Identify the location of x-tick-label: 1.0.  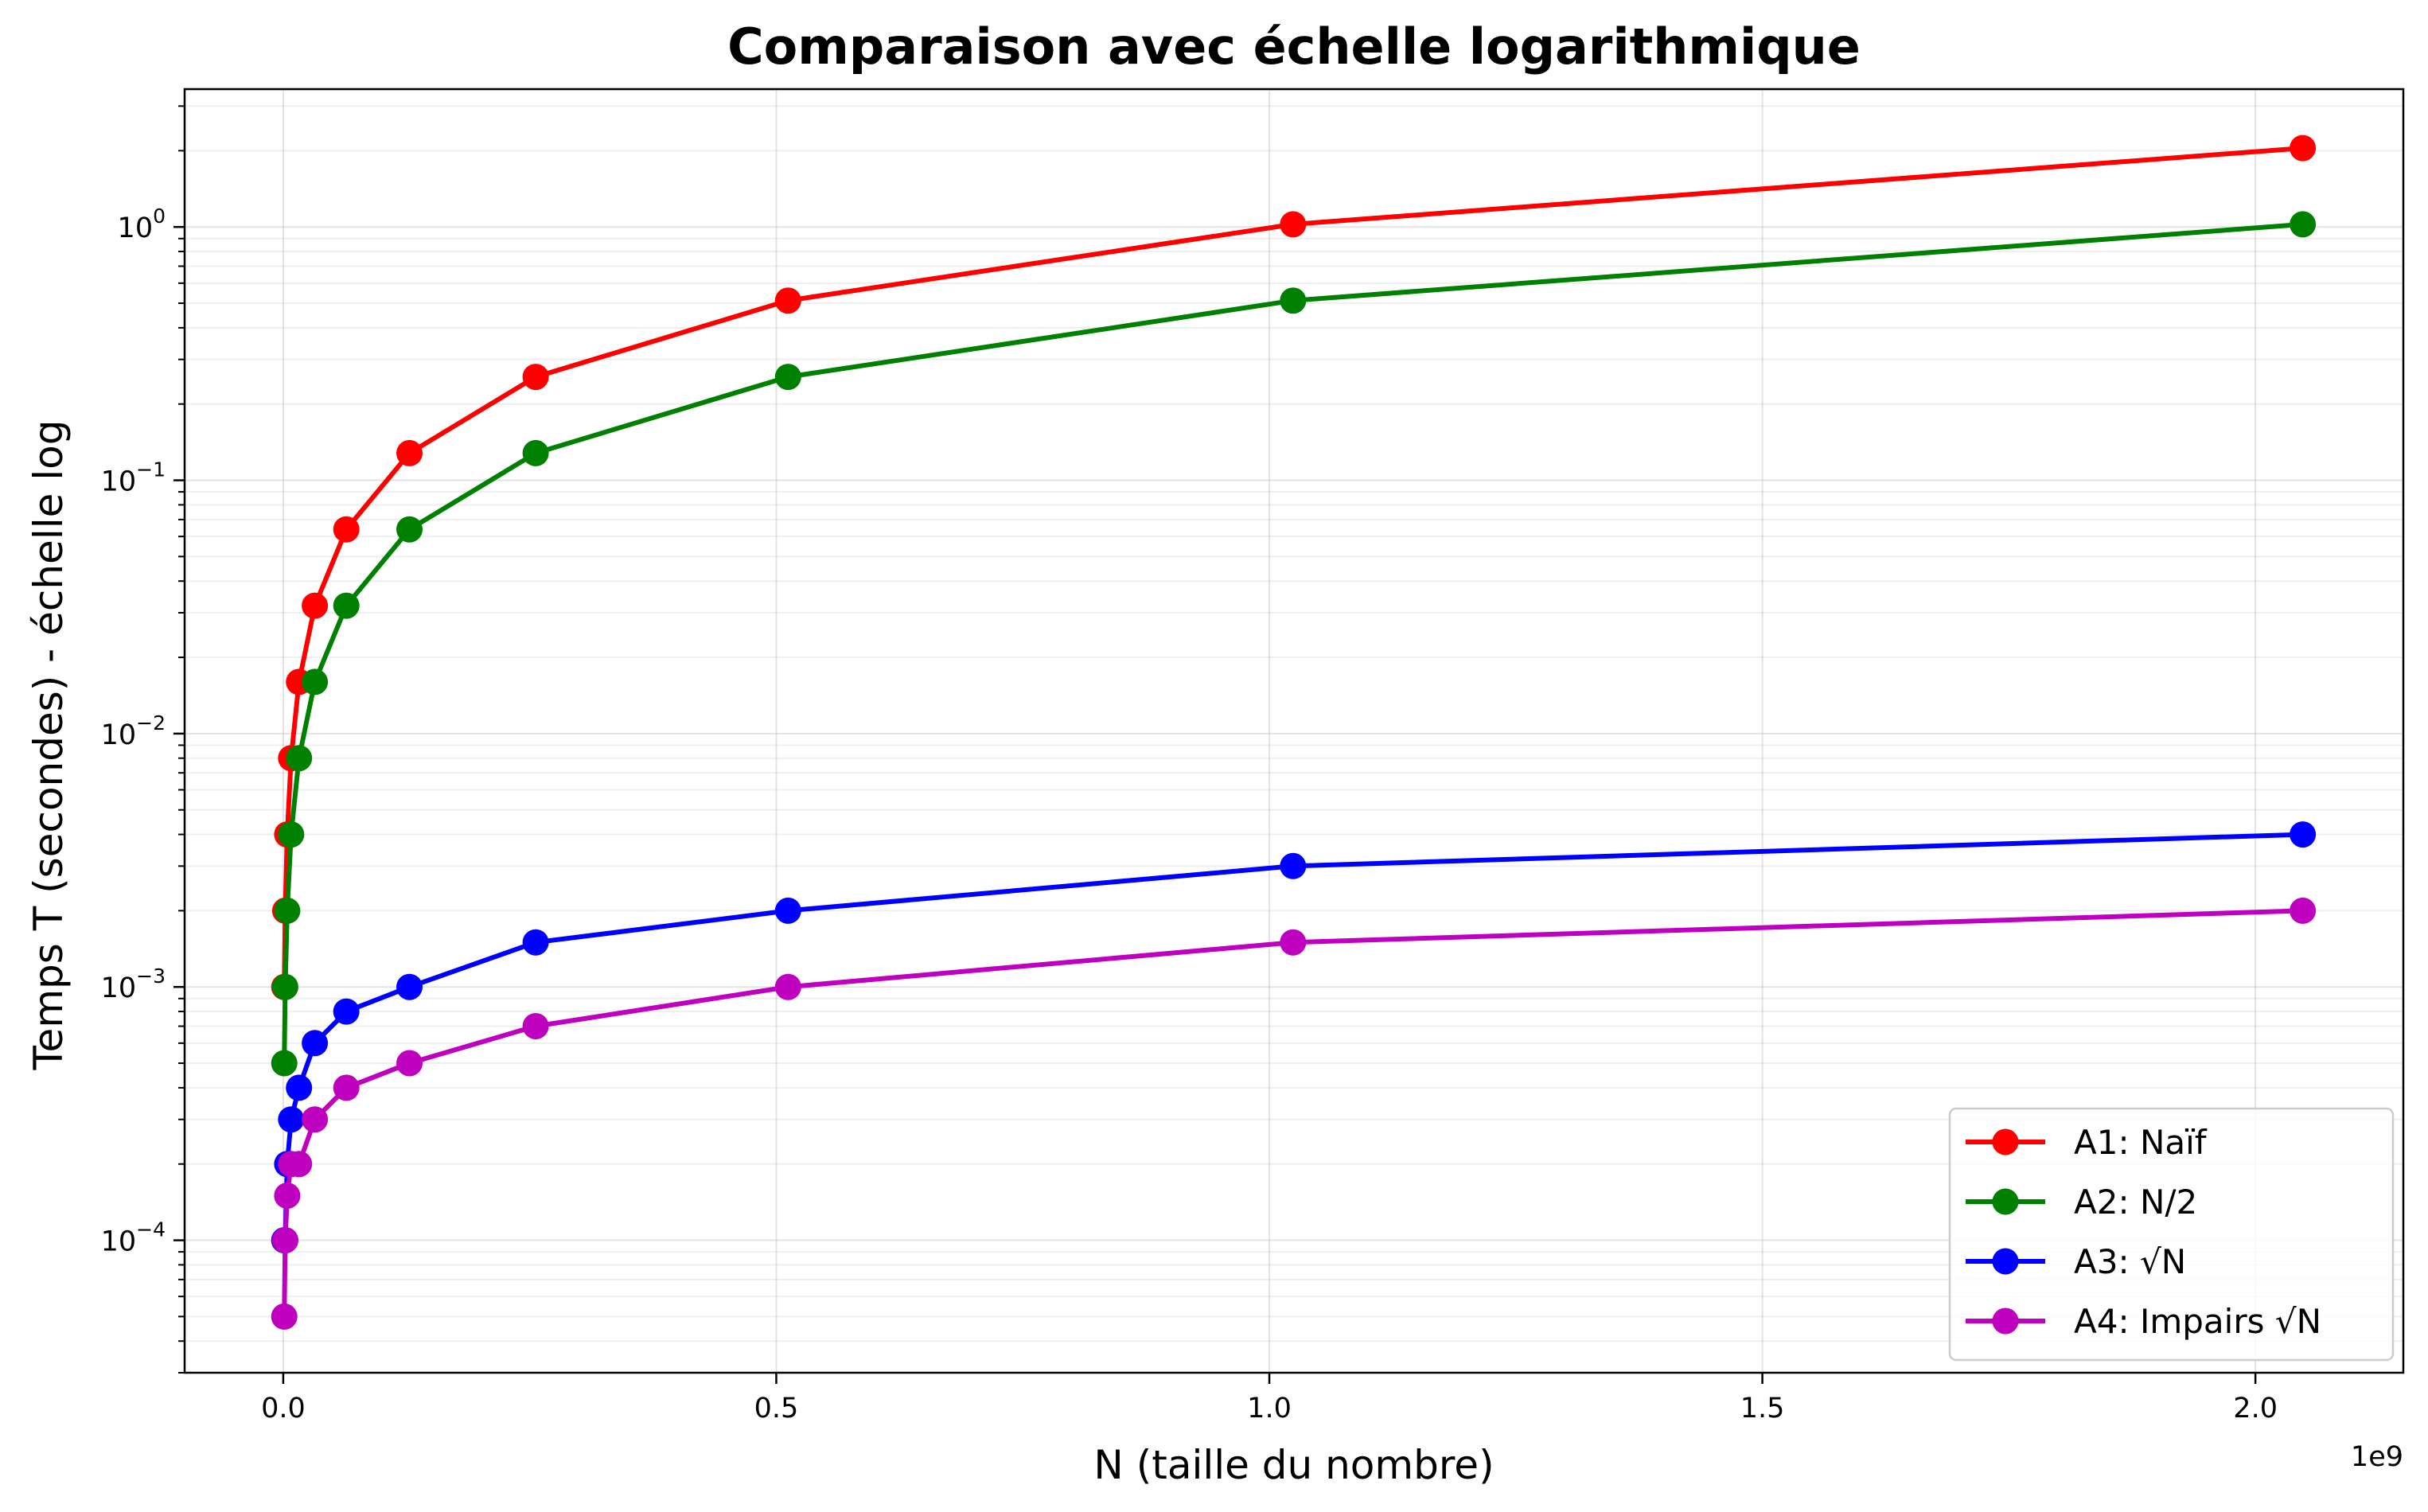
(1270, 1408).